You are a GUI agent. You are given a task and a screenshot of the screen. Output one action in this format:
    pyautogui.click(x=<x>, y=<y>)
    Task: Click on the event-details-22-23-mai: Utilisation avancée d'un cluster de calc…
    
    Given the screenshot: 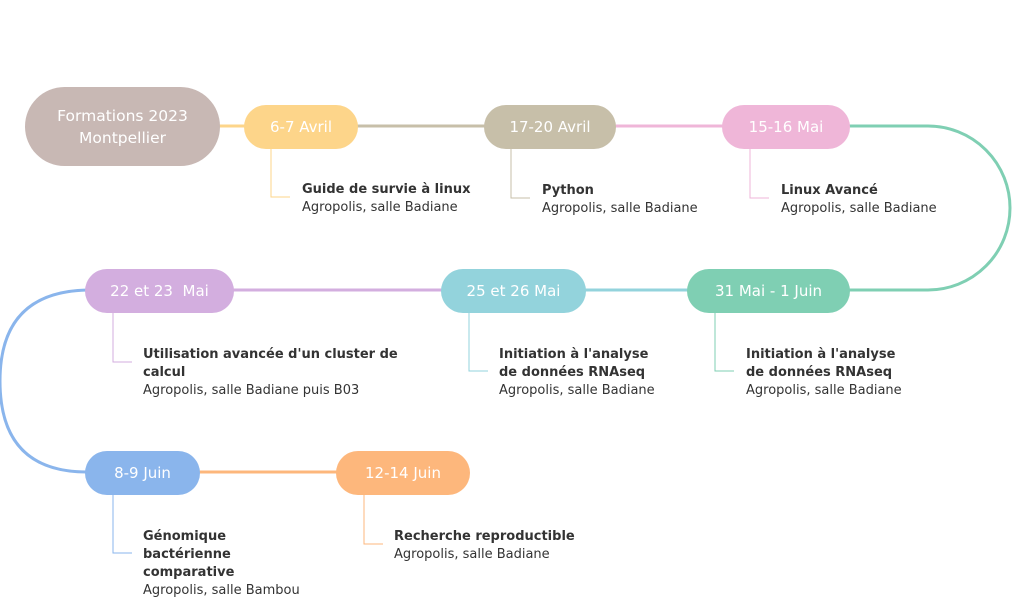 What is the action you would take?
    pyautogui.click(x=288, y=373)
    